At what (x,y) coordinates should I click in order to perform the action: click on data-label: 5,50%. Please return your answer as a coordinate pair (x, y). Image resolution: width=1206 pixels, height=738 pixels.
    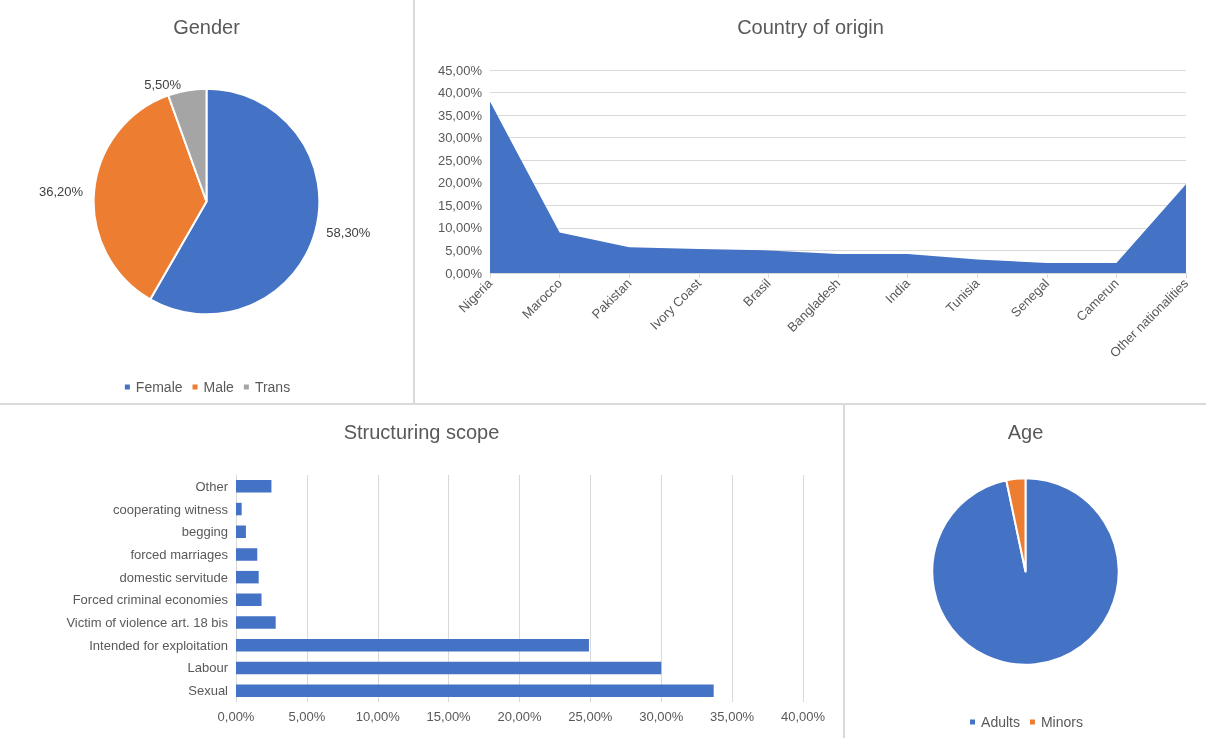
    Looking at the image, I should click on (163, 84).